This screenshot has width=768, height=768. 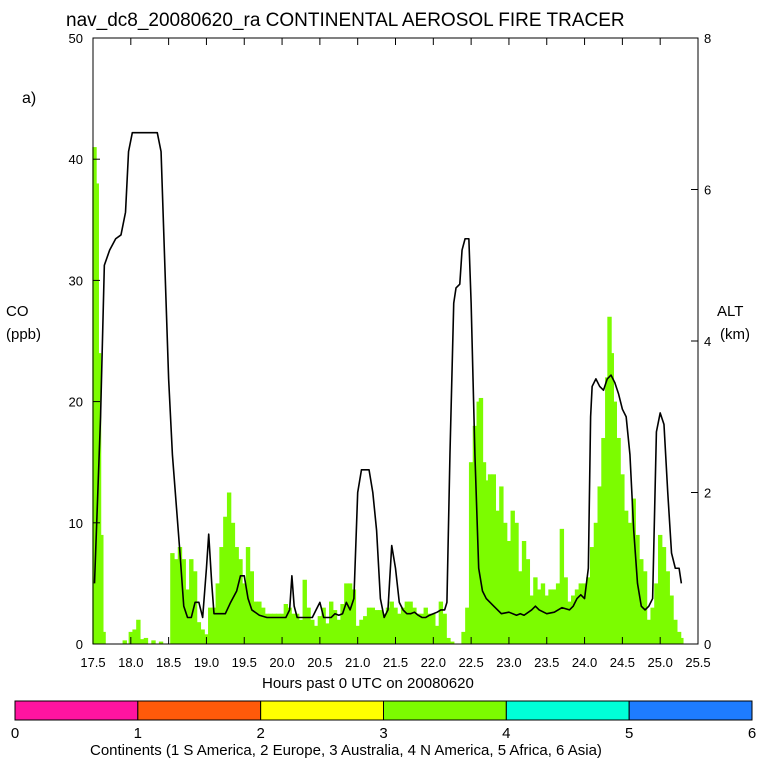 What do you see at coordinates (506, 733) in the screenshot?
I see `colorbar-tick-4: 4` at bounding box center [506, 733].